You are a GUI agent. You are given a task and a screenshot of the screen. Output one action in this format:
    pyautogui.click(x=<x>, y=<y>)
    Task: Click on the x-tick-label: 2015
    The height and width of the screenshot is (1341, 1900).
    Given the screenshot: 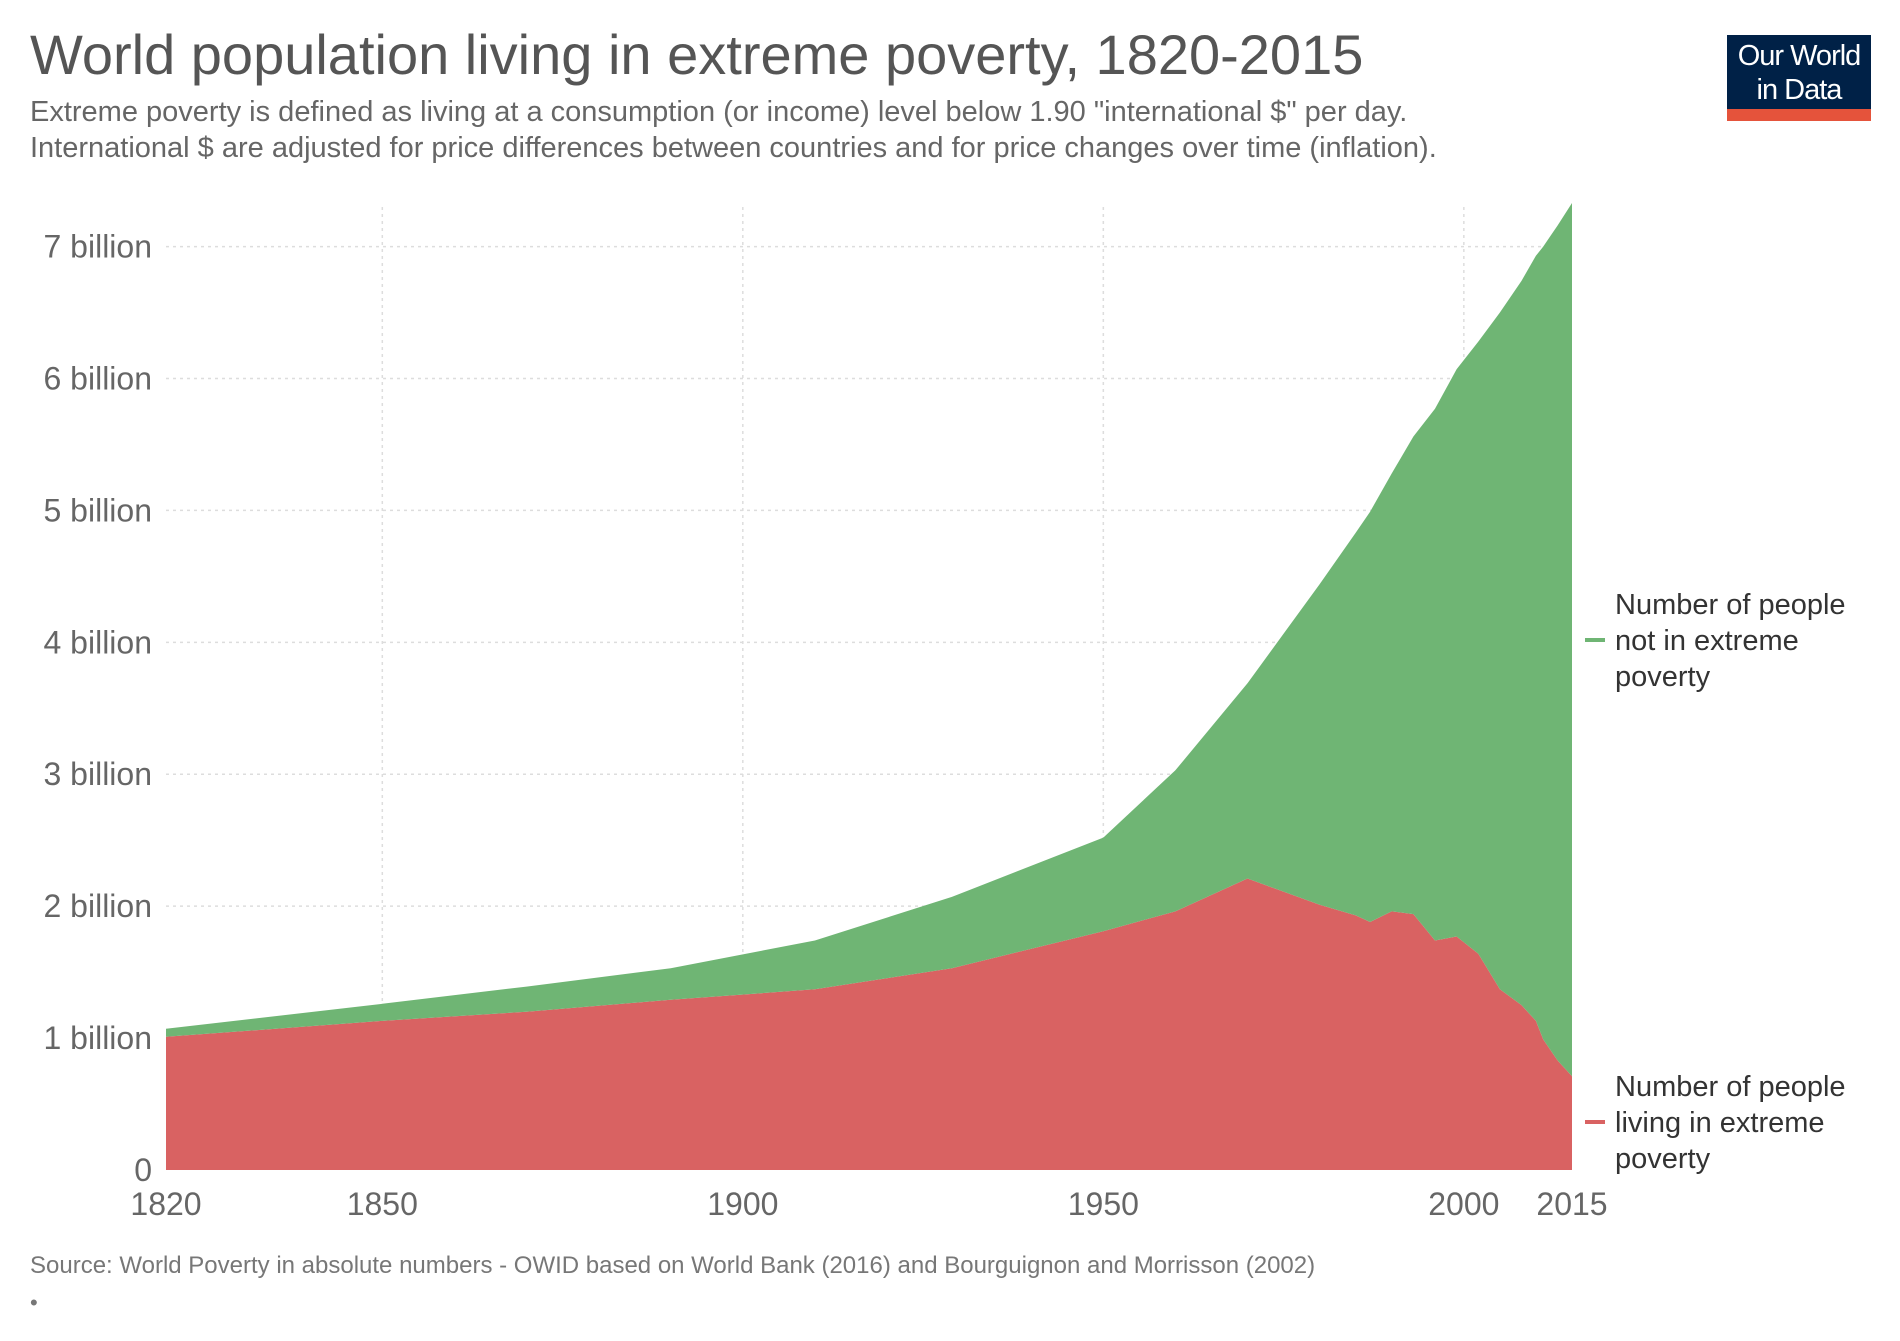 What is the action you would take?
    pyautogui.click(x=1571, y=1204)
    